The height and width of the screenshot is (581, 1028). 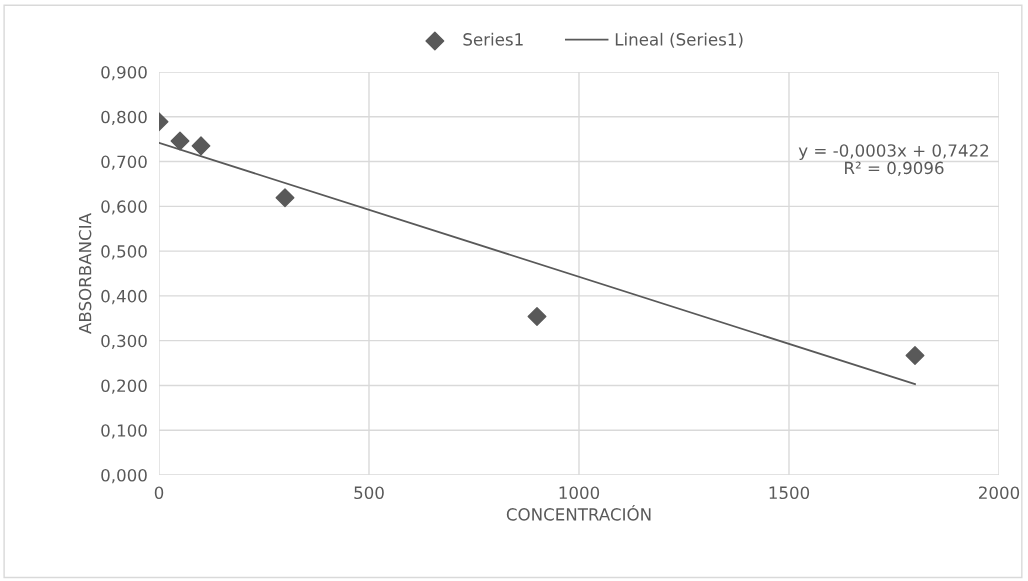 What do you see at coordinates (124, 341) in the screenshot?
I see `y-tick-label: 0,300` at bounding box center [124, 341].